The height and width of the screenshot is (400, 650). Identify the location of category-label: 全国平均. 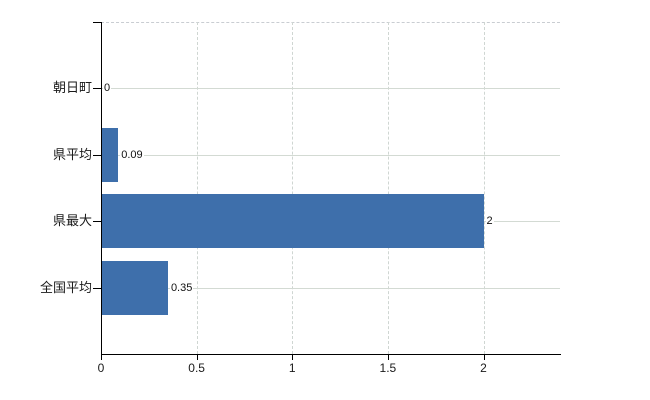
(65, 287).